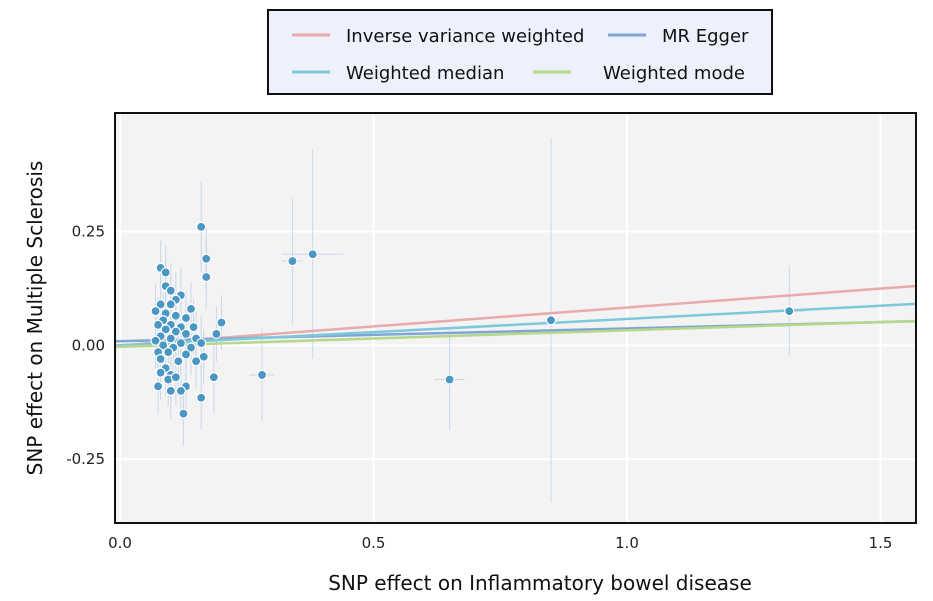 Image resolution: width=933 pixels, height=601 pixels. Describe the element at coordinates (88, 231) in the screenshot. I see `y-tick-label: 0.25` at that location.